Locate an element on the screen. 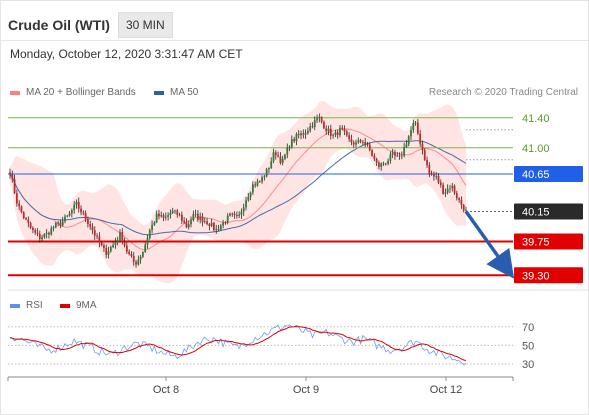  legend-ma20-label: MA 20 + Bollinger Bands is located at coordinates (81, 92).